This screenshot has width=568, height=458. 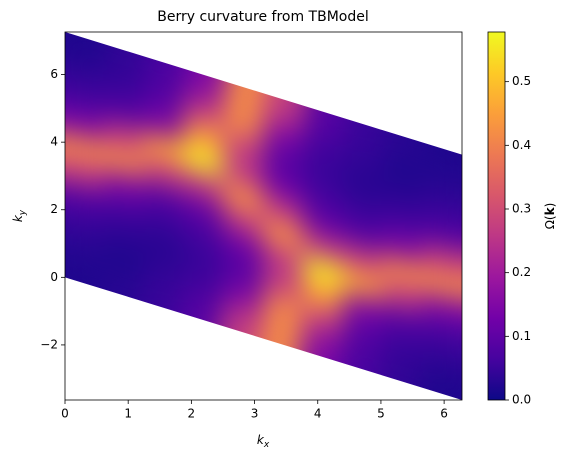 I want to click on colorbar-tick-label: 0.3, so click(x=521, y=208).